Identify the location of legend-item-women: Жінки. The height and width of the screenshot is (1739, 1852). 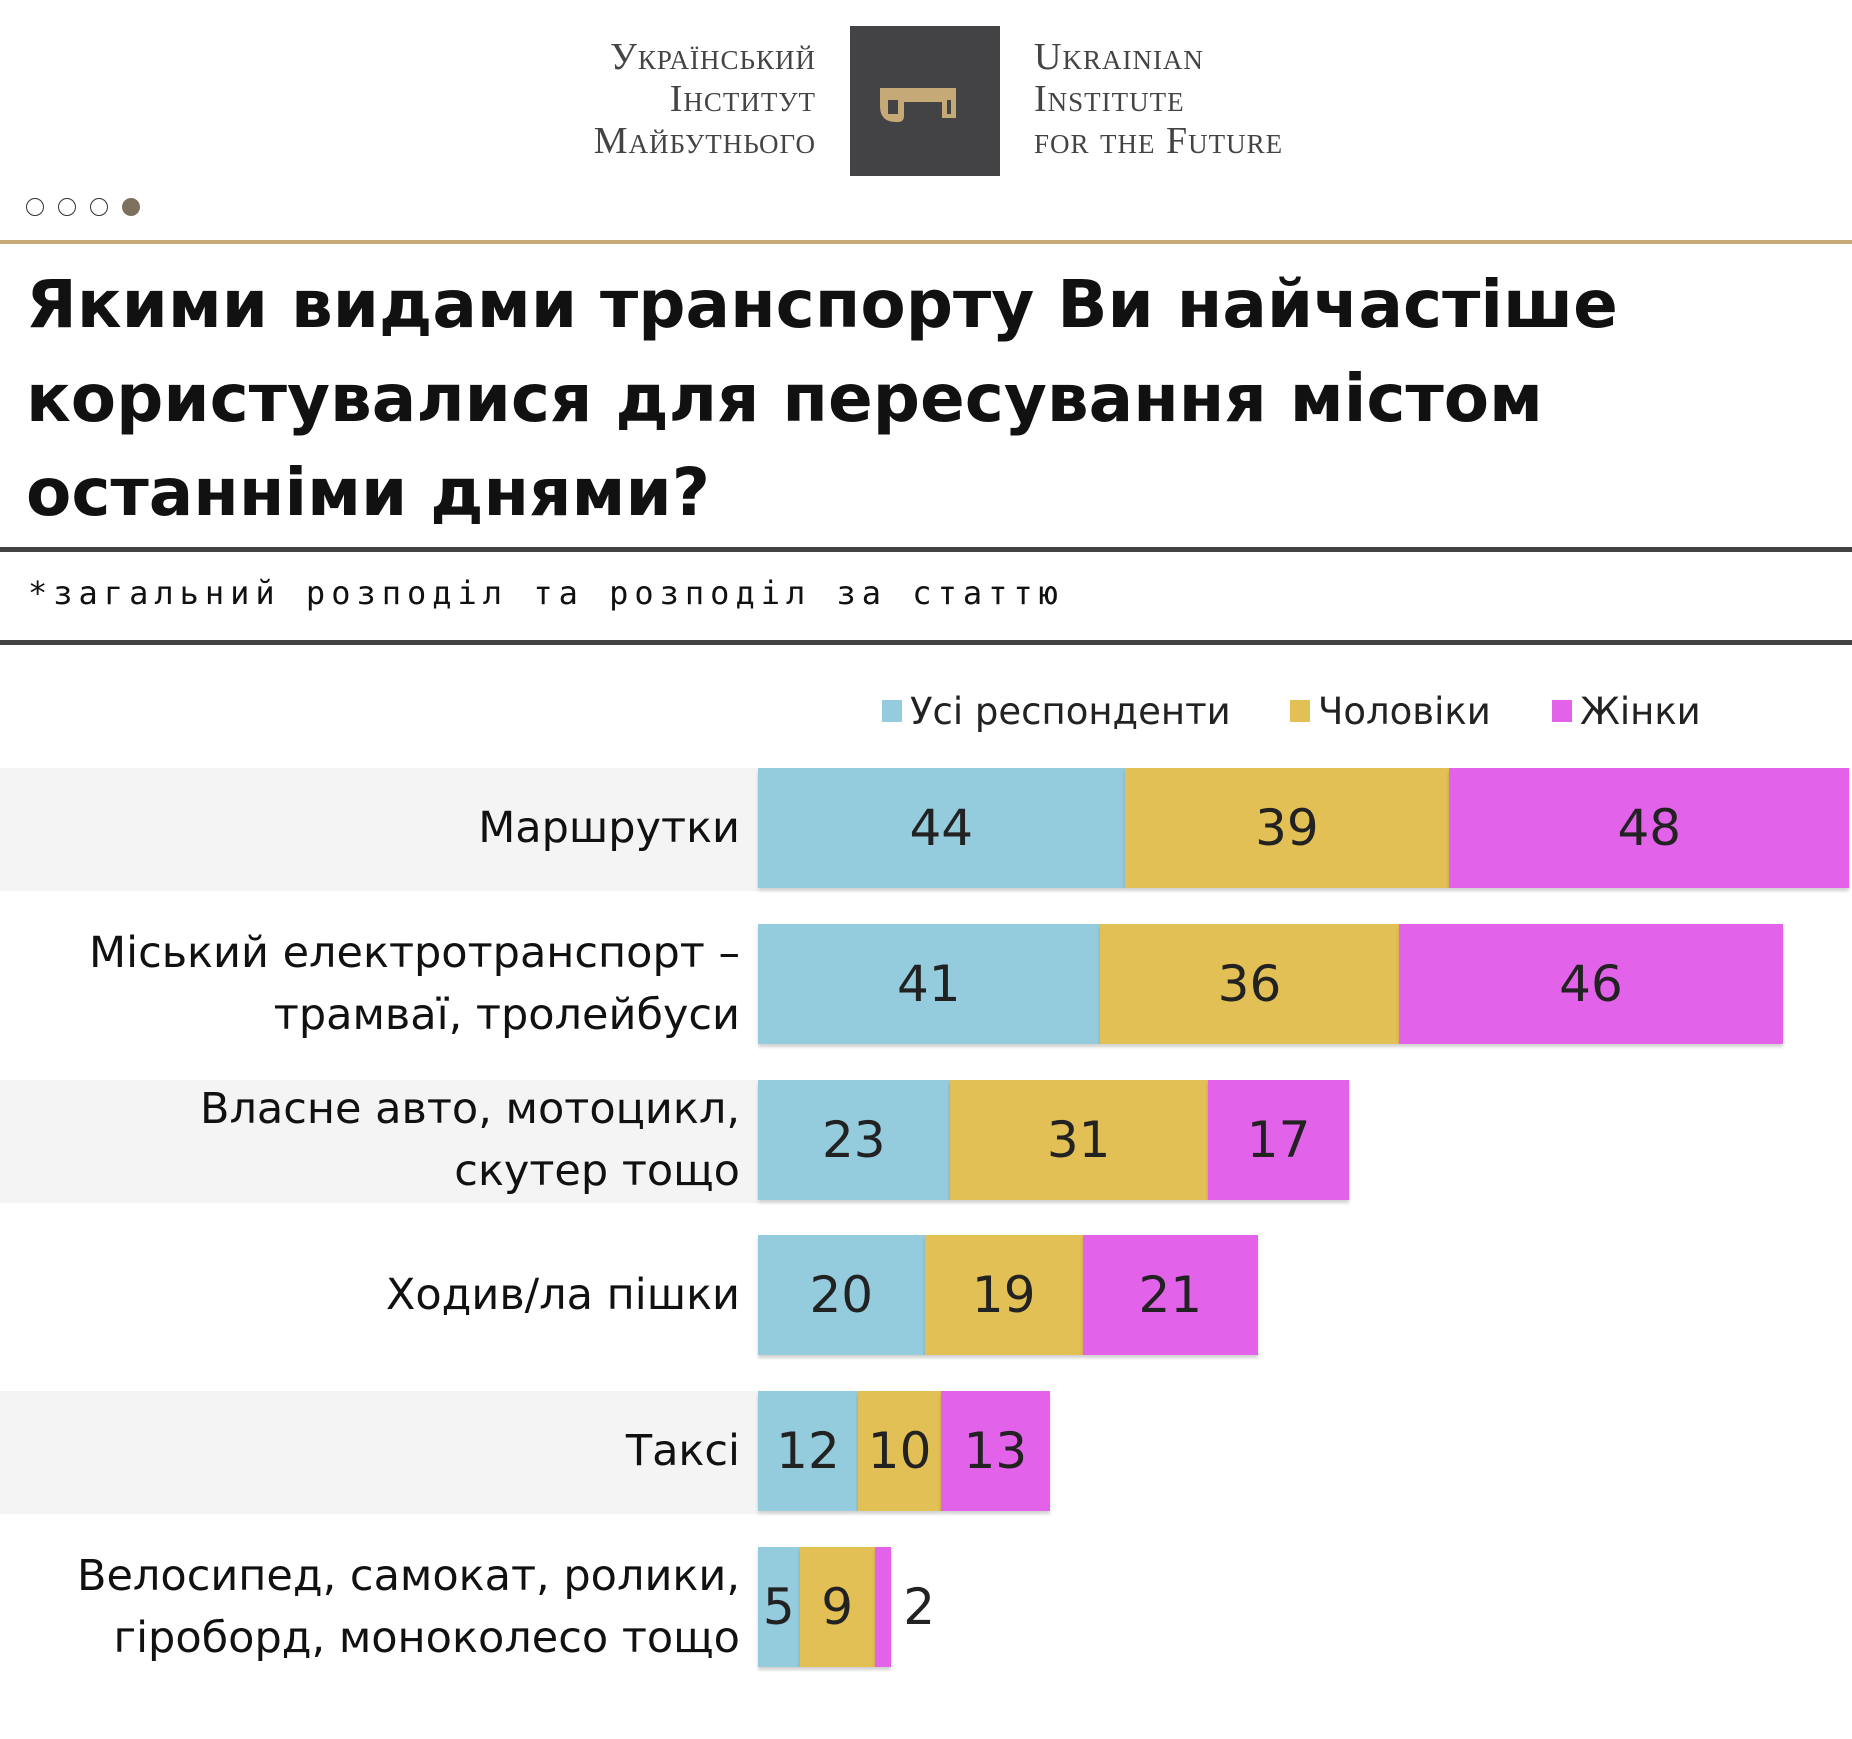
(1626, 711).